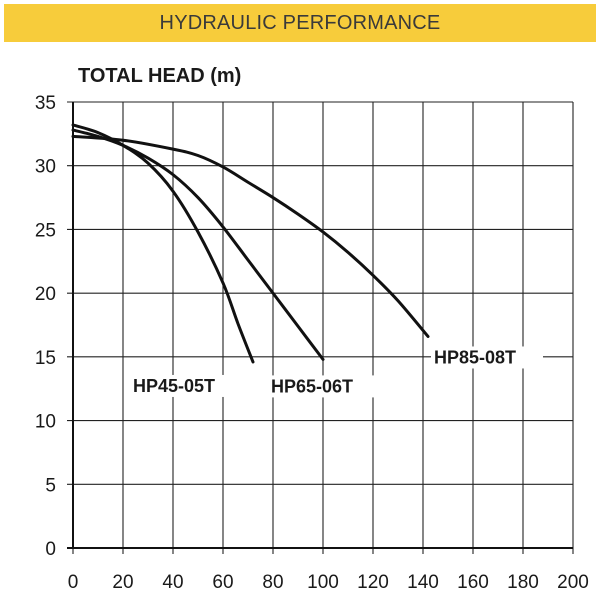  Describe the element at coordinates (45, 230) in the screenshot. I see `y-tick-label: 25` at that location.